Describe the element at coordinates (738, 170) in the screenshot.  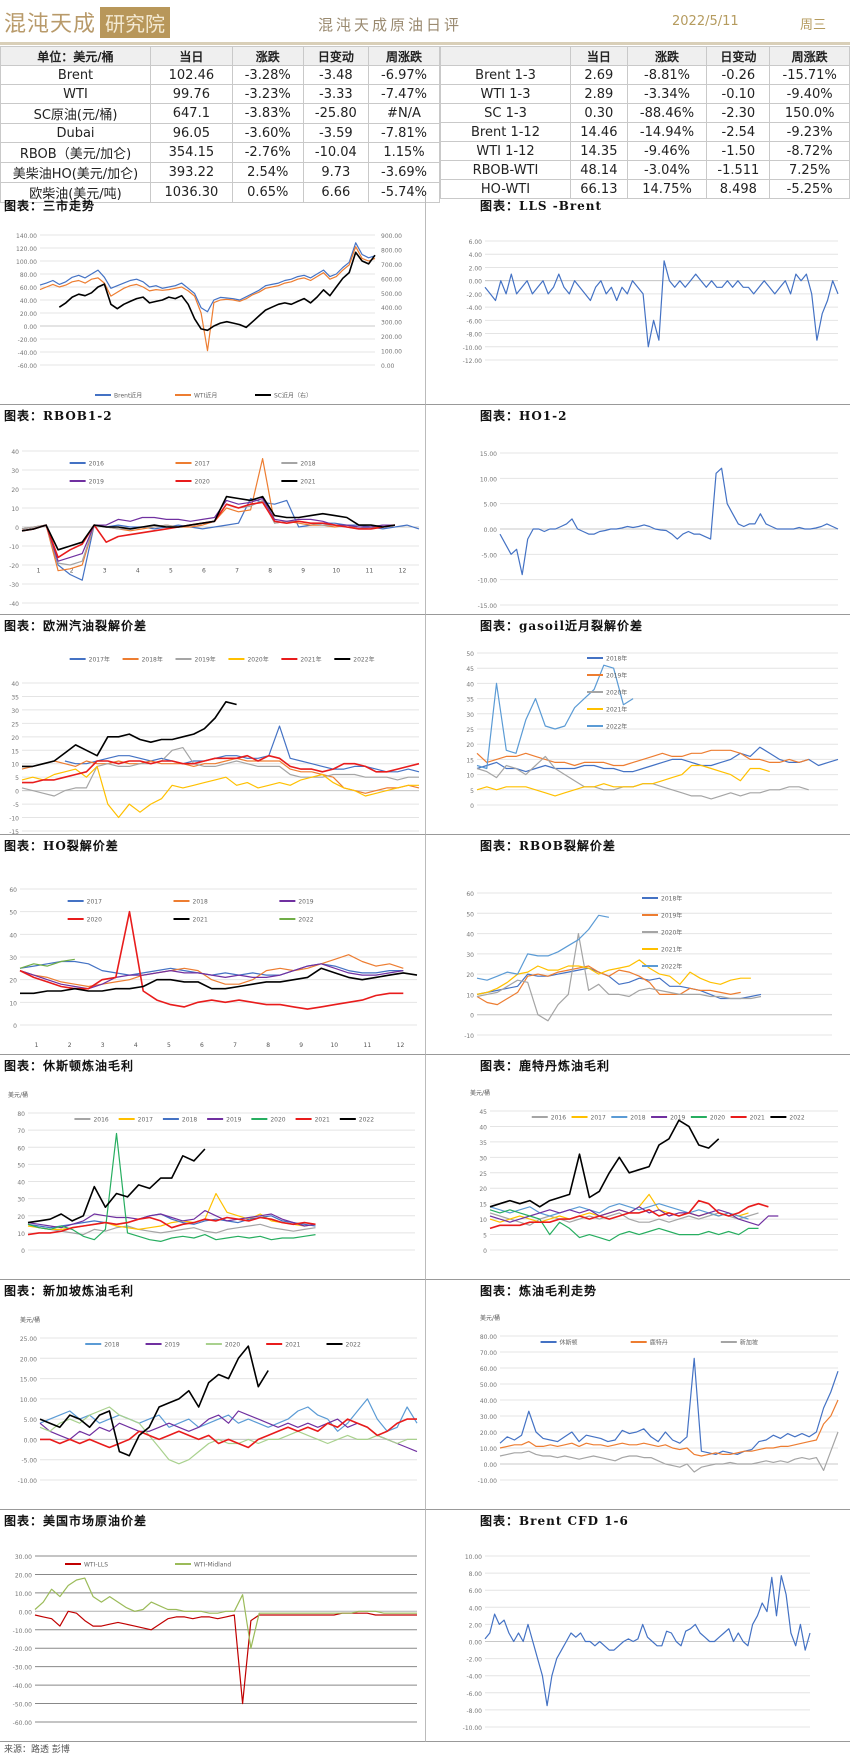
I see `cell-value: -1.511` at that location.